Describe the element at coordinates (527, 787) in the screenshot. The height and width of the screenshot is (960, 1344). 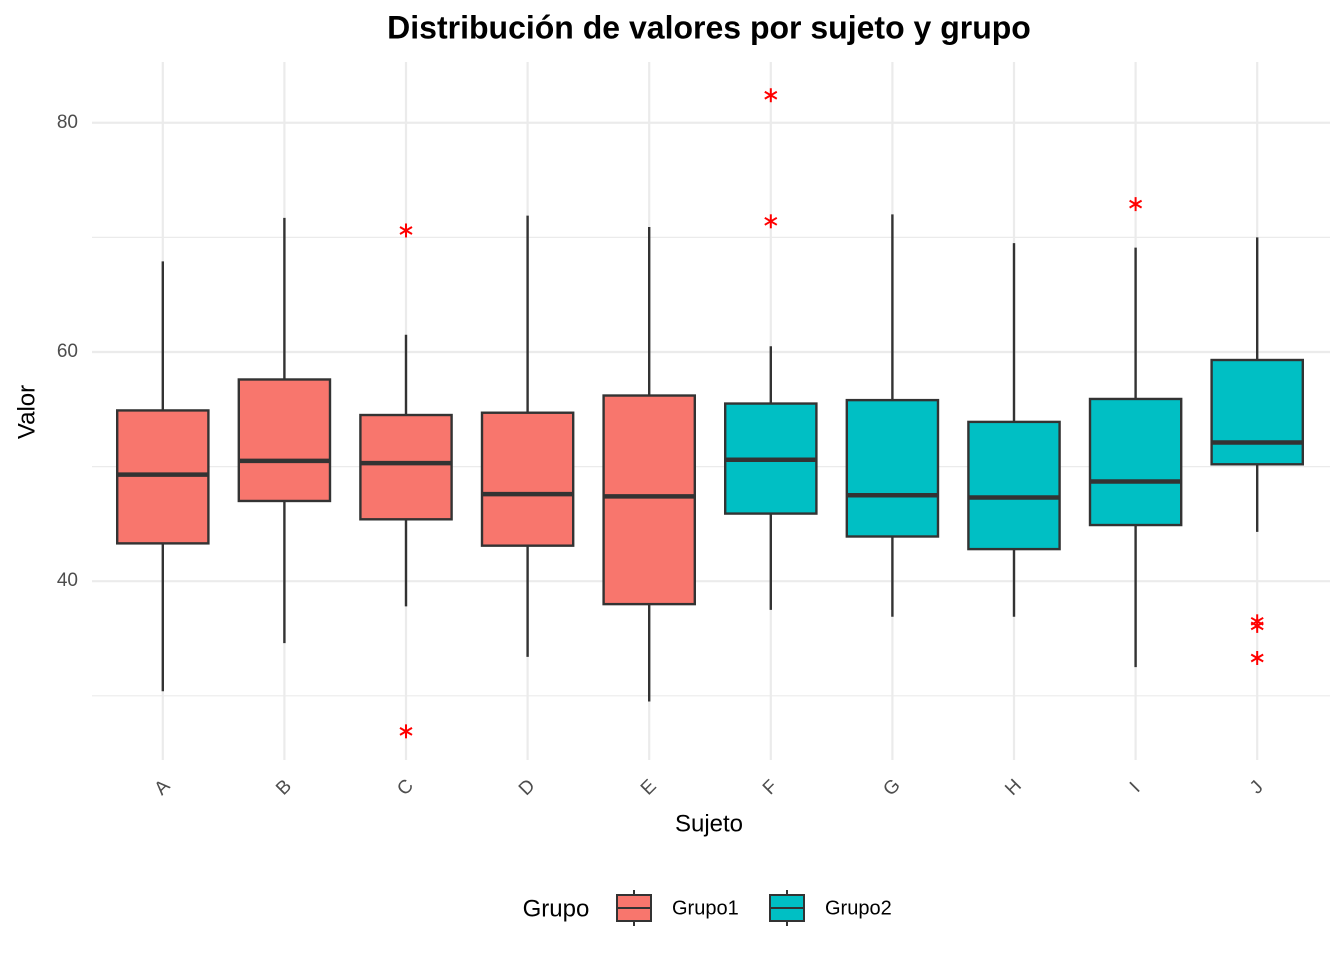
I see `x-tick-label: D` at that location.